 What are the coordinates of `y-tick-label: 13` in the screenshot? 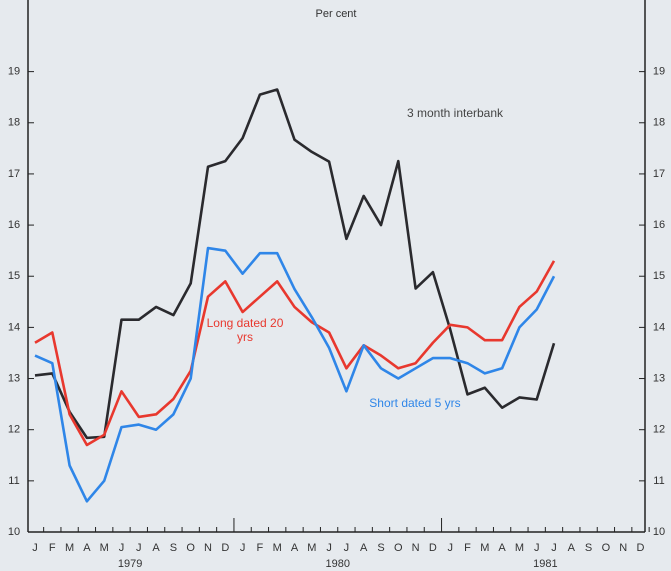 It's located at (14, 378).